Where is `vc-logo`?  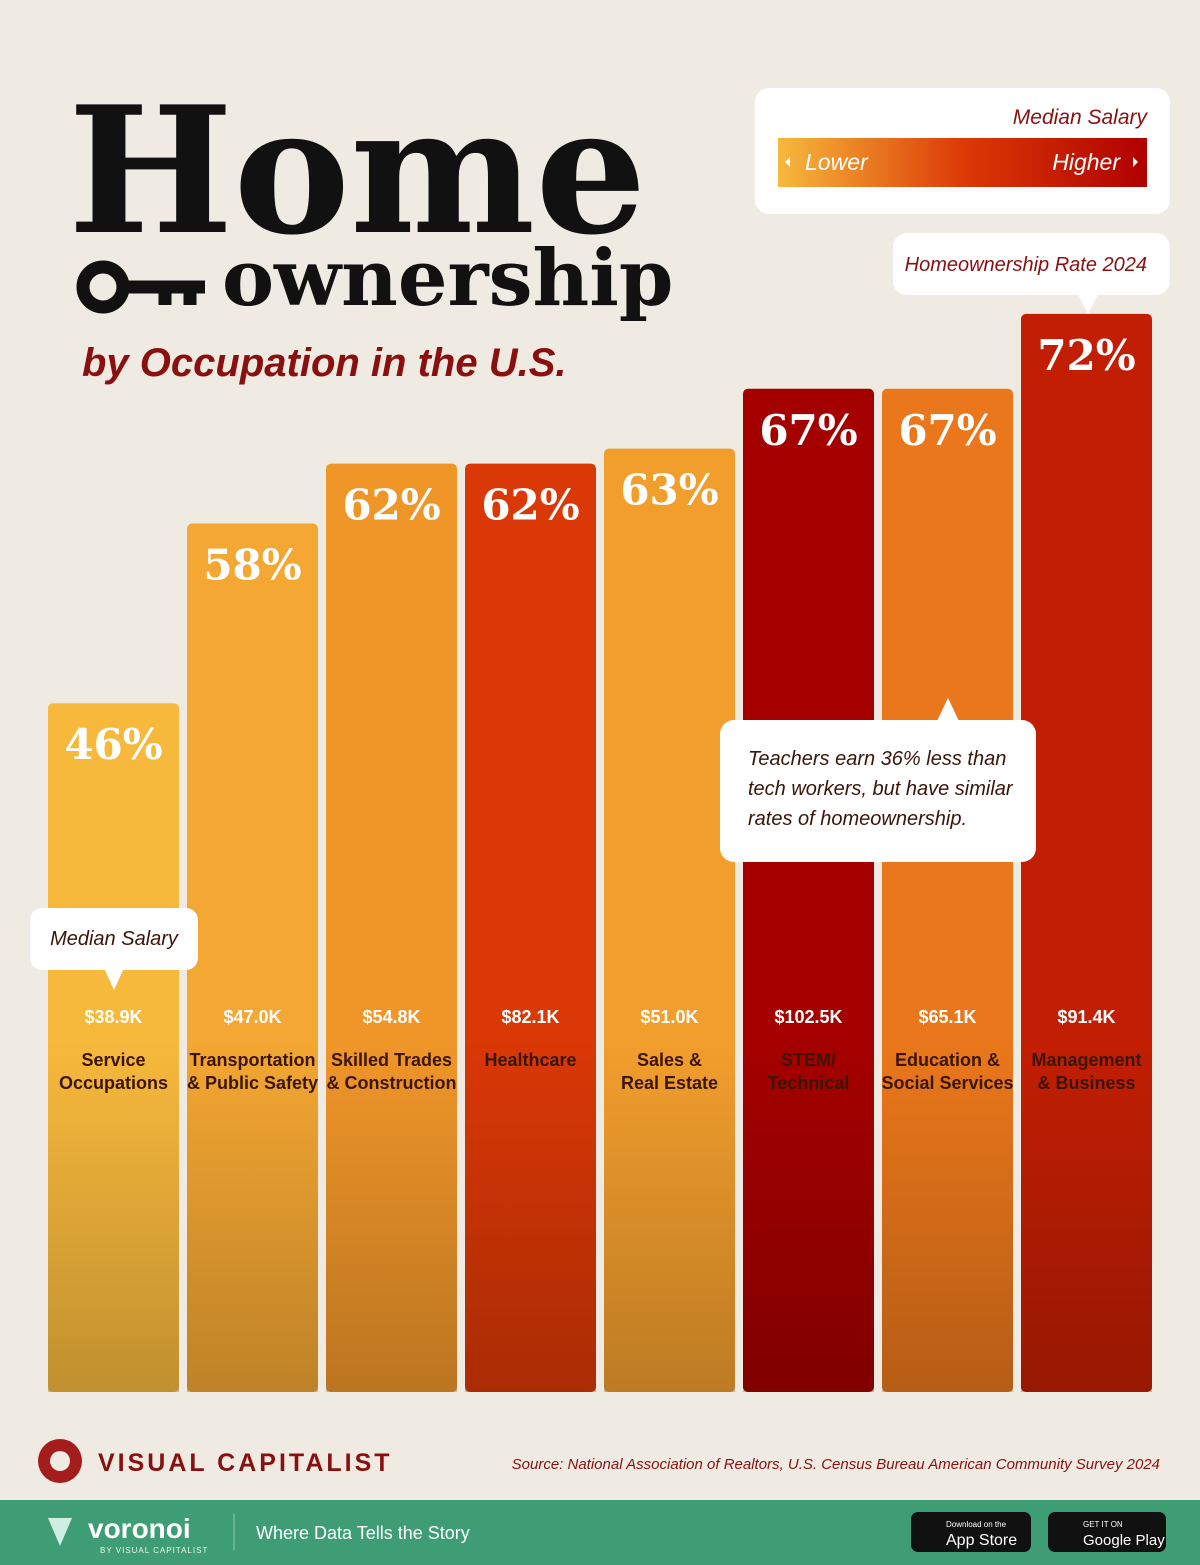
vc-logo is located at coordinates (60, 1461).